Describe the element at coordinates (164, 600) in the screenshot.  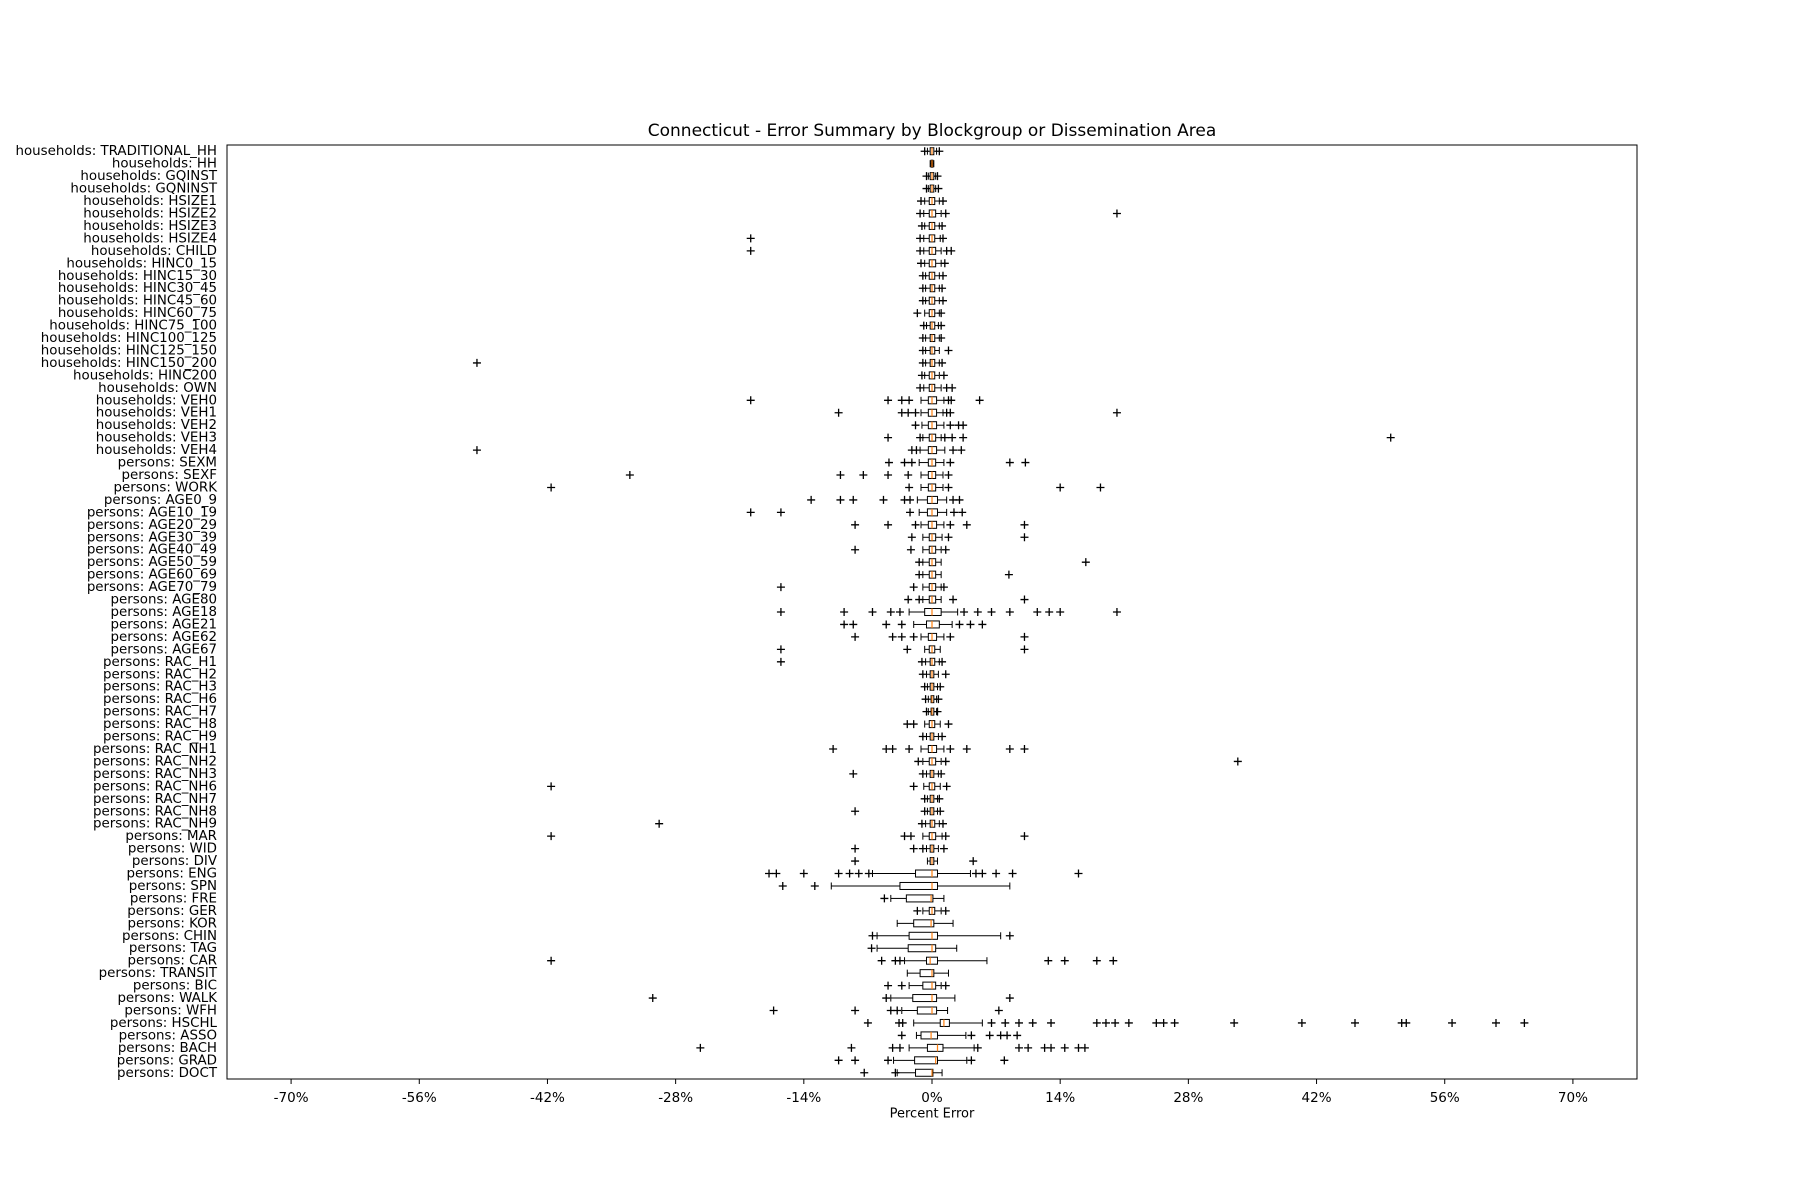
I see `y-tick-label: persons: AGE80` at that location.